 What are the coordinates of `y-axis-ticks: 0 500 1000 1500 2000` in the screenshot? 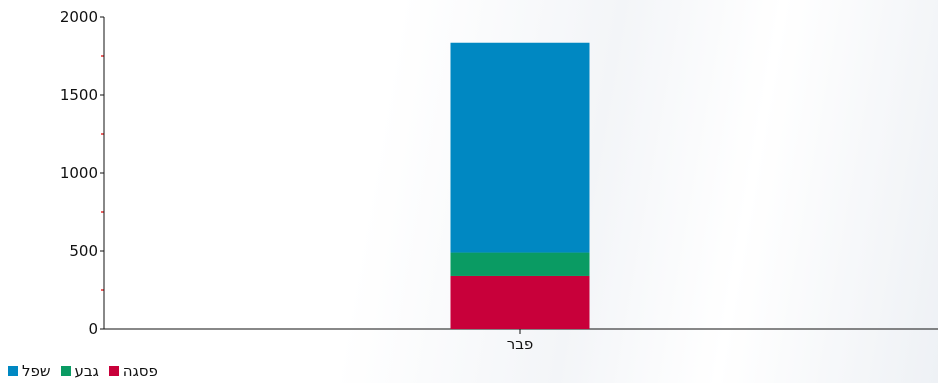 It's located at (82, 173).